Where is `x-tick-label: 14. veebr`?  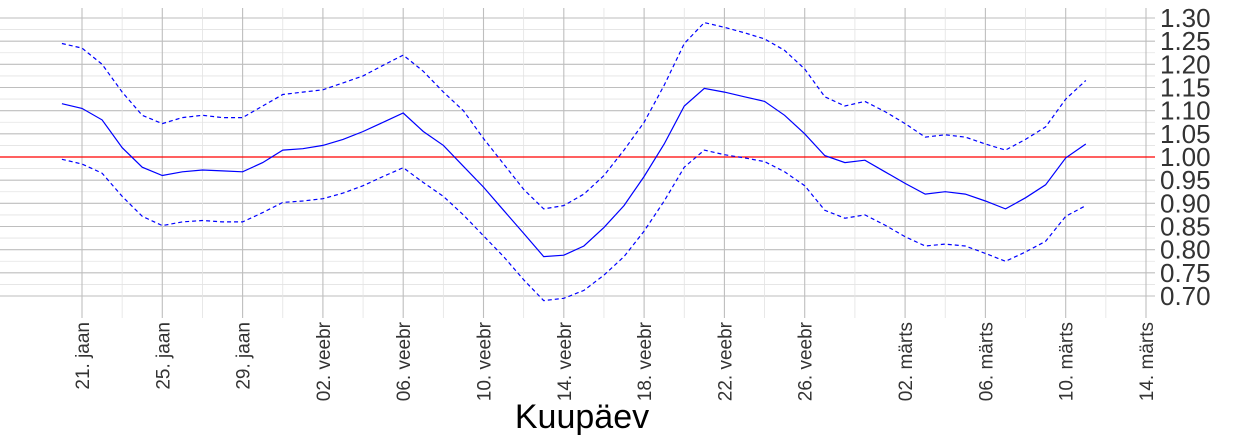 x-tick-label: 14. veebr is located at coordinates (565, 361).